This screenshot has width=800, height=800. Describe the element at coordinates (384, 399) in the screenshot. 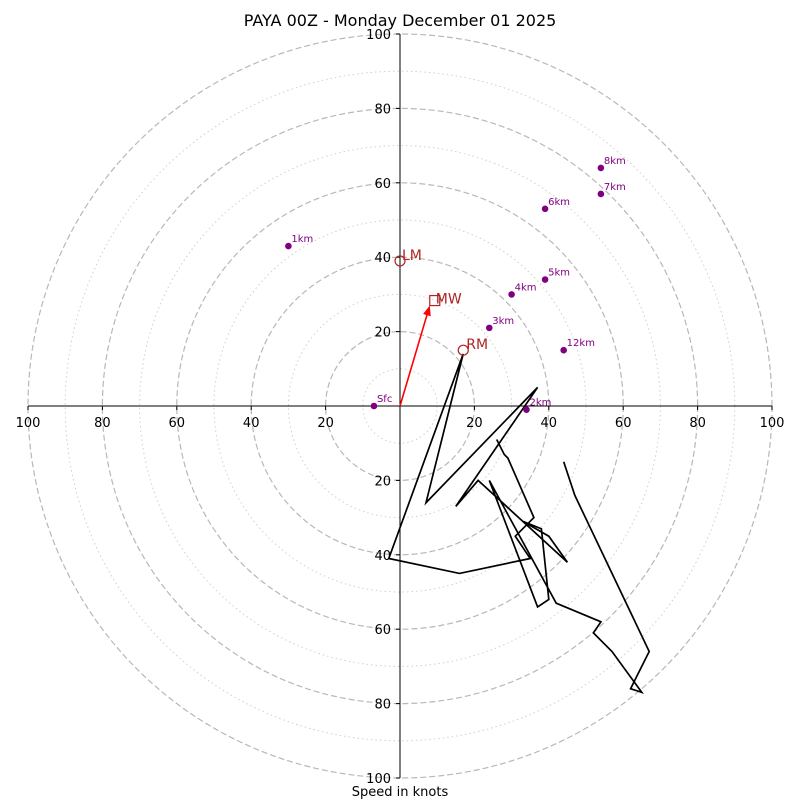

I see `height-marker-label: Sfc` at that location.